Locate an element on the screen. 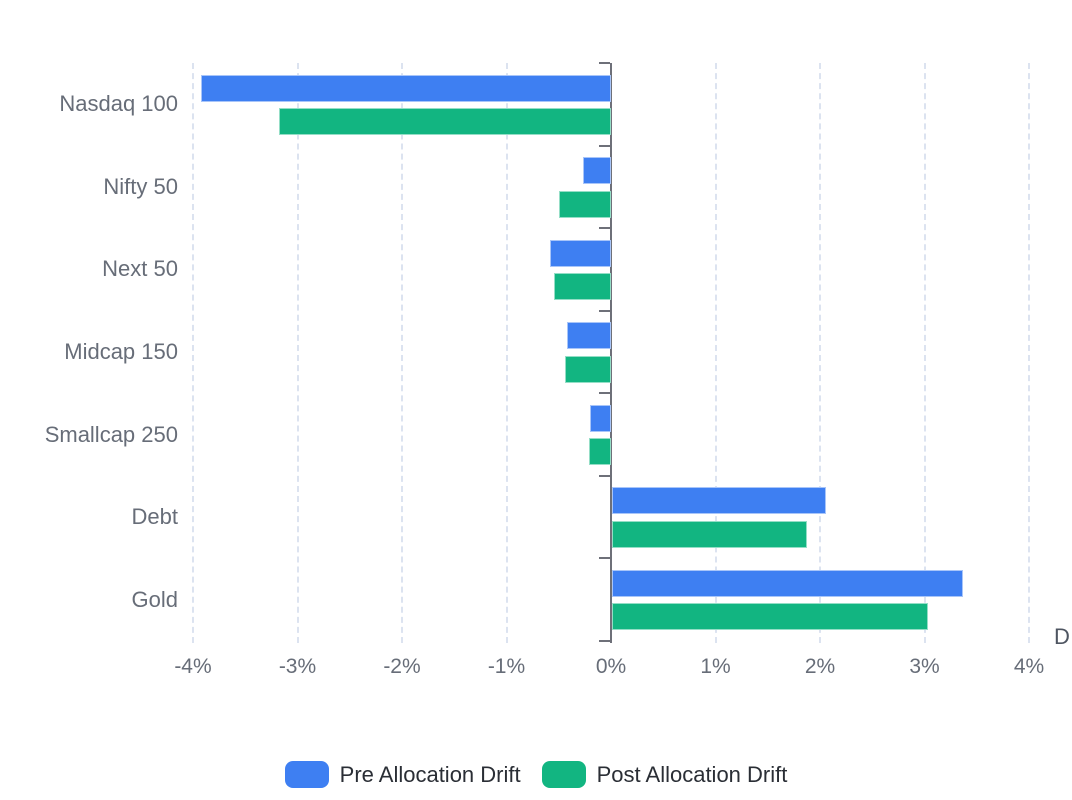 The width and height of the screenshot is (1072, 800). legend-label: Pre Allocation Drift is located at coordinates (430, 774).